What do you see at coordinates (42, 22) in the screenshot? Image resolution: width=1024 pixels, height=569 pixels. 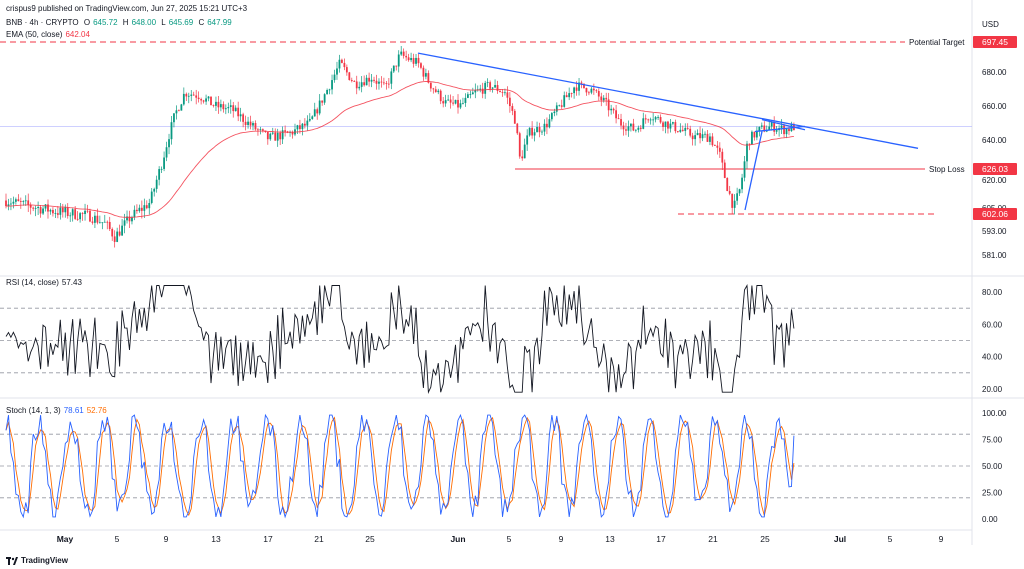 I see `symbol-label: BNB · 4h · CRYPTO` at bounding box center [42, 22].